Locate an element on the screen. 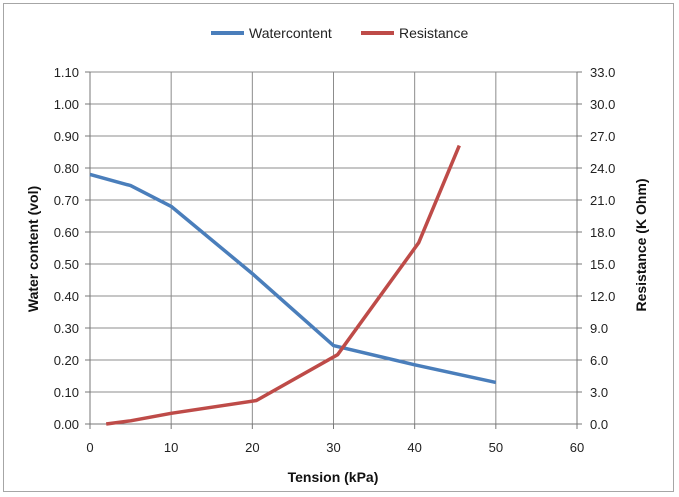  x-tick-label: 20 is located at coordinates (252, 447).